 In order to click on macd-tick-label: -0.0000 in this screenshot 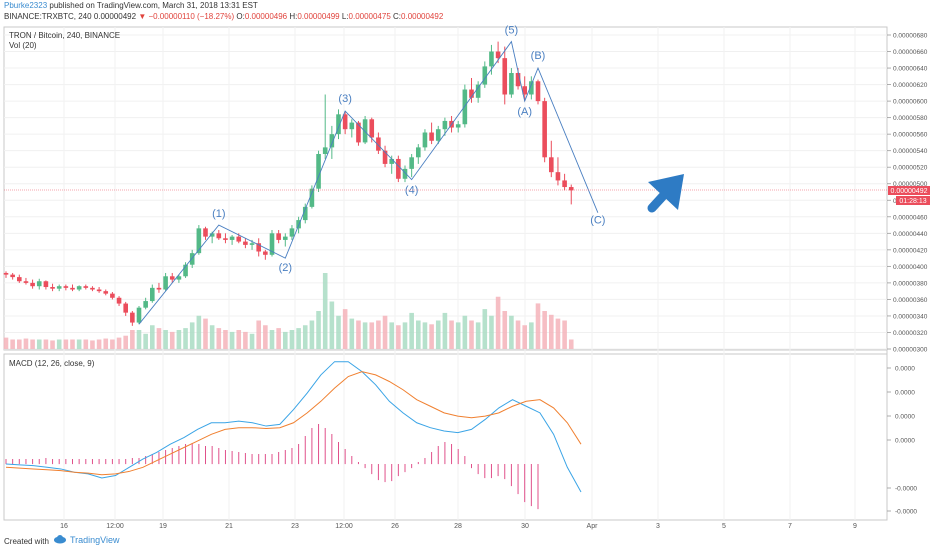, I will do `click(906, 489)`.